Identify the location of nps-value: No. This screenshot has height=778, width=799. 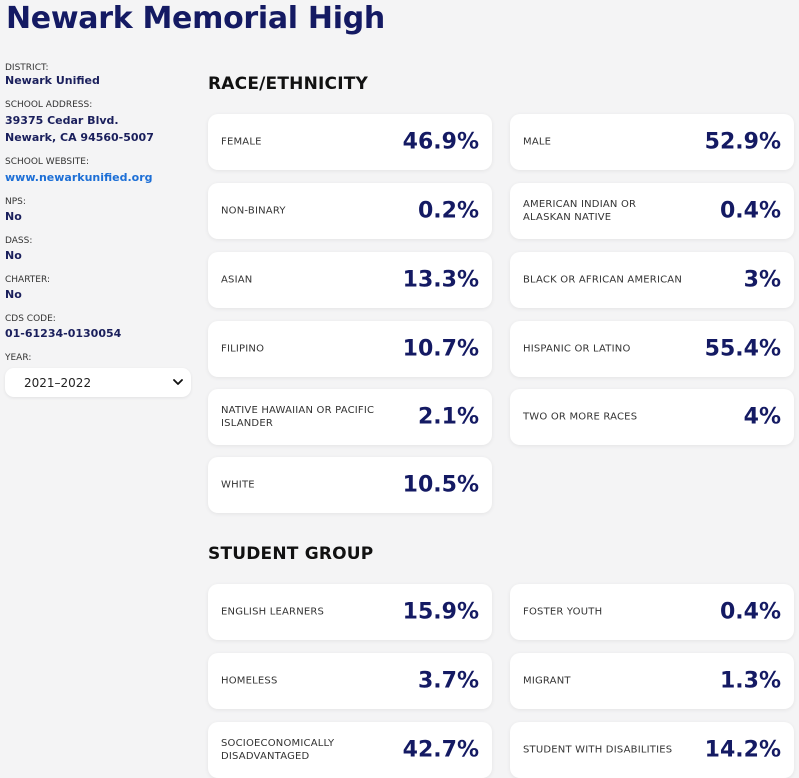
(13, 216).